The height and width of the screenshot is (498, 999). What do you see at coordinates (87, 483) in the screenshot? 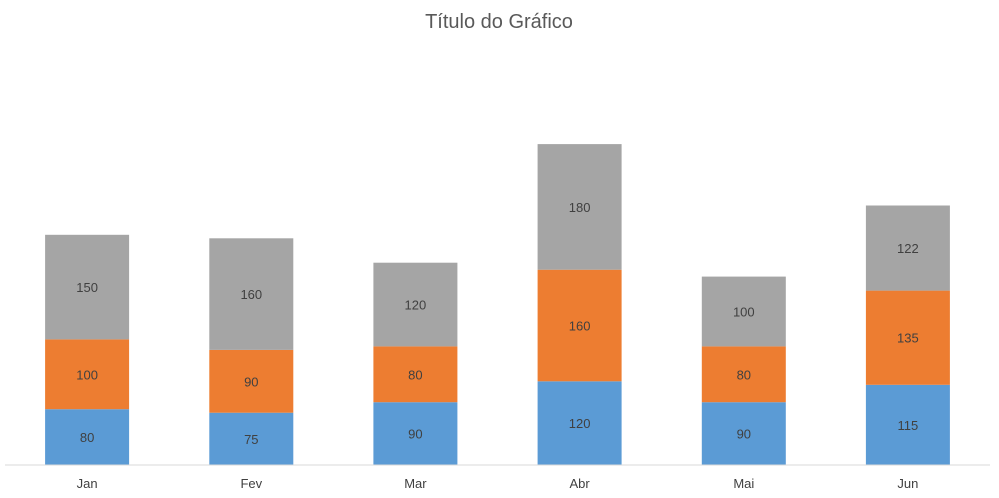
I see `x-tick-label-jan: Jan` at bounding box center [87, 483].